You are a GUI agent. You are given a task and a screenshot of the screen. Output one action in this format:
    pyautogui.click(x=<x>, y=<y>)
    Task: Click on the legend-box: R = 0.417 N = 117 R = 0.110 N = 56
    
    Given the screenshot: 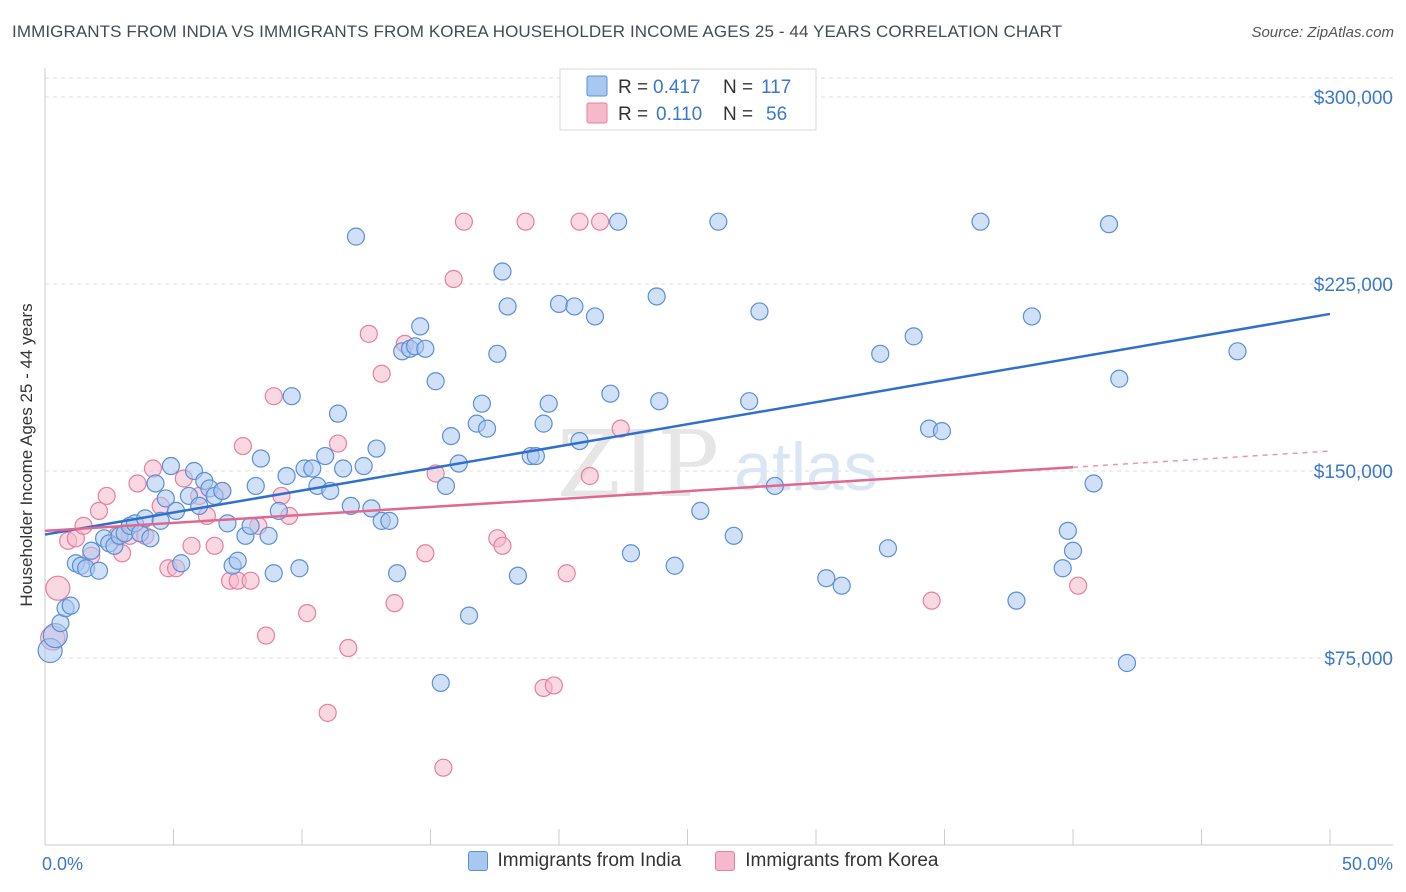 What is the action you would take?
    pyautogui.click(x=688, y=99)
    